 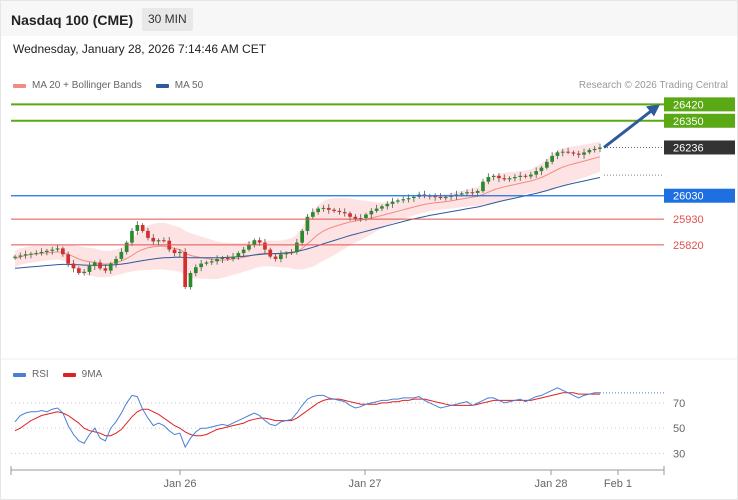 What do you see at coordinates (688, 197) in the screenshot?
I see `pivot-label: 26030` at bounding box center [688, 197].